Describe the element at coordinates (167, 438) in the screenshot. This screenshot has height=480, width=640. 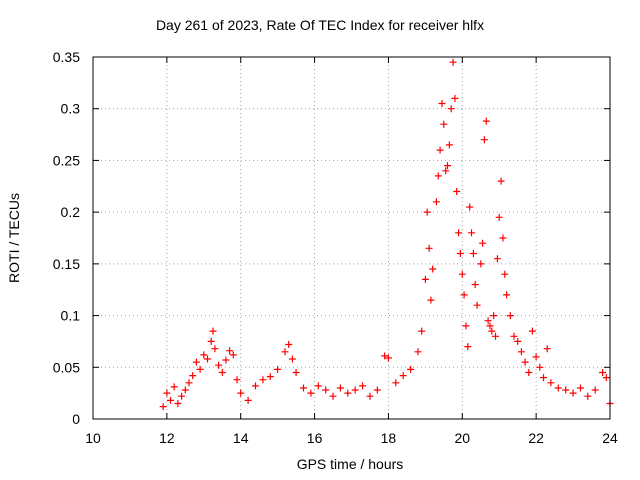
I see `x-tick-label: 12` at that location.